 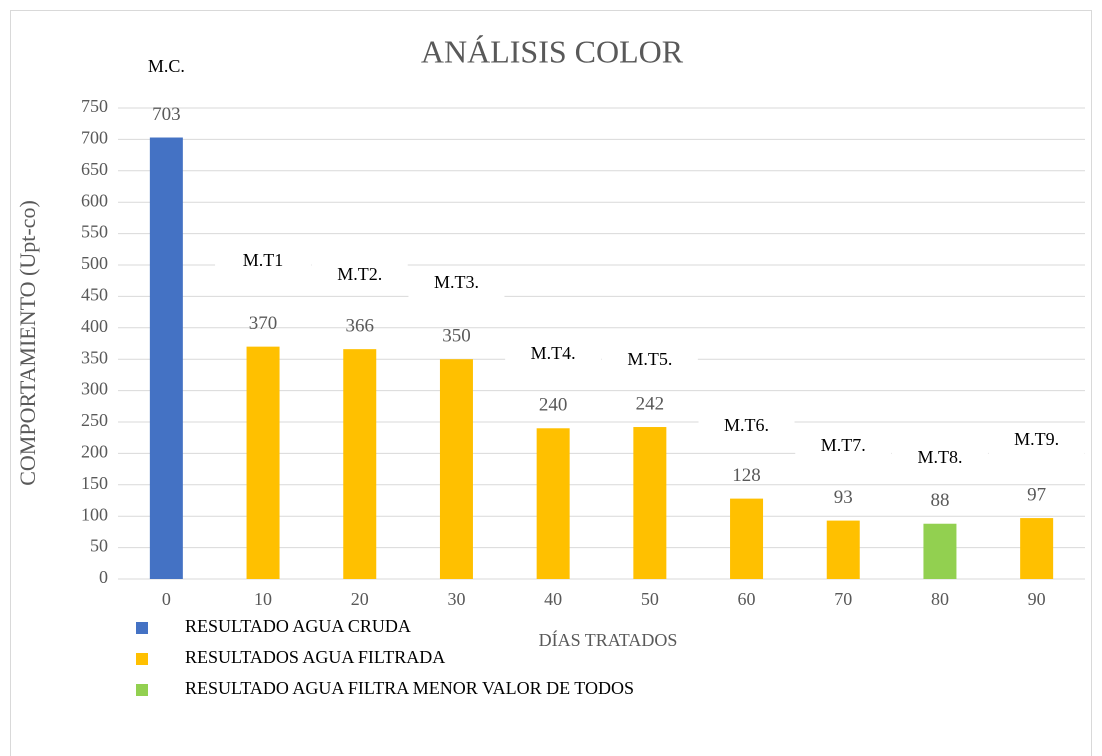 What do you see at coordinates (27, 343) in the screenshot?
I see `y-axis-label: COMPORTAMIENTO (Upt-co)` at bounding box center [27, 343].